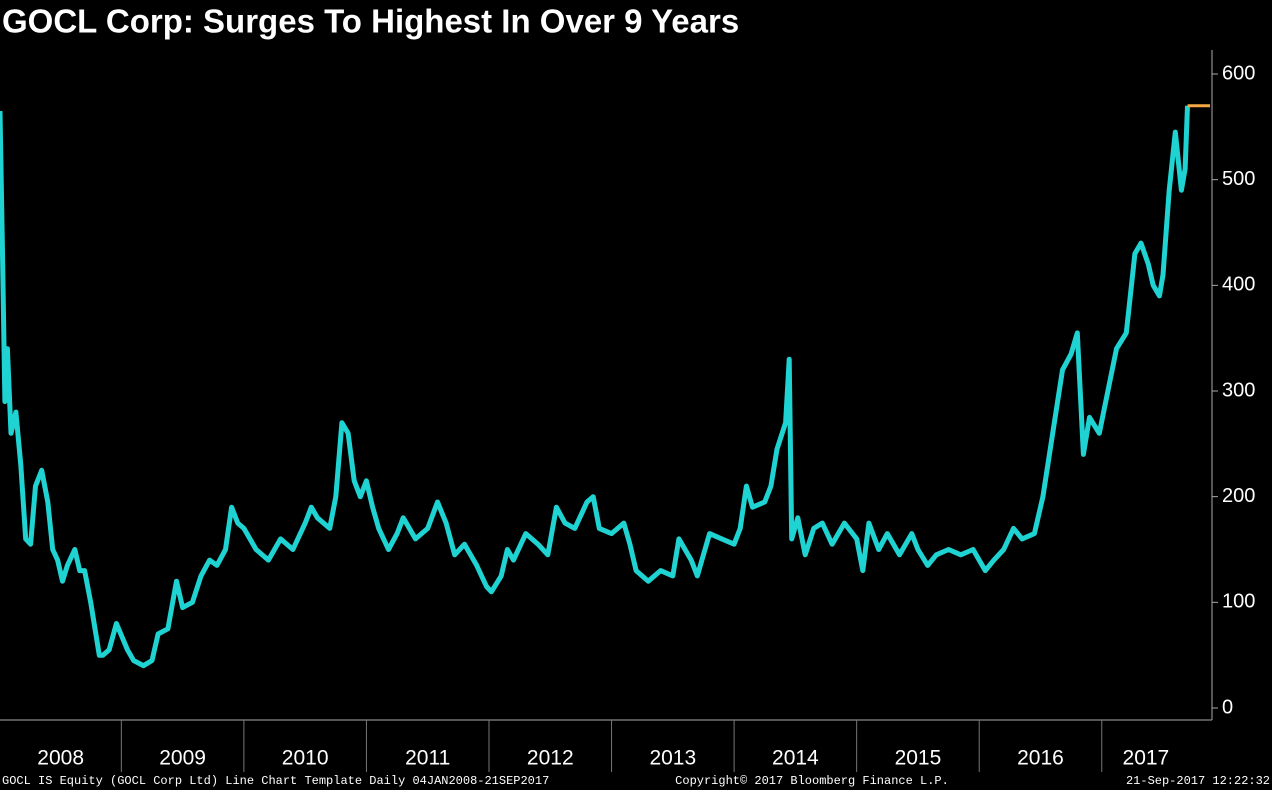  I want to click on x-tick-label: 2015, so click(918, 758).